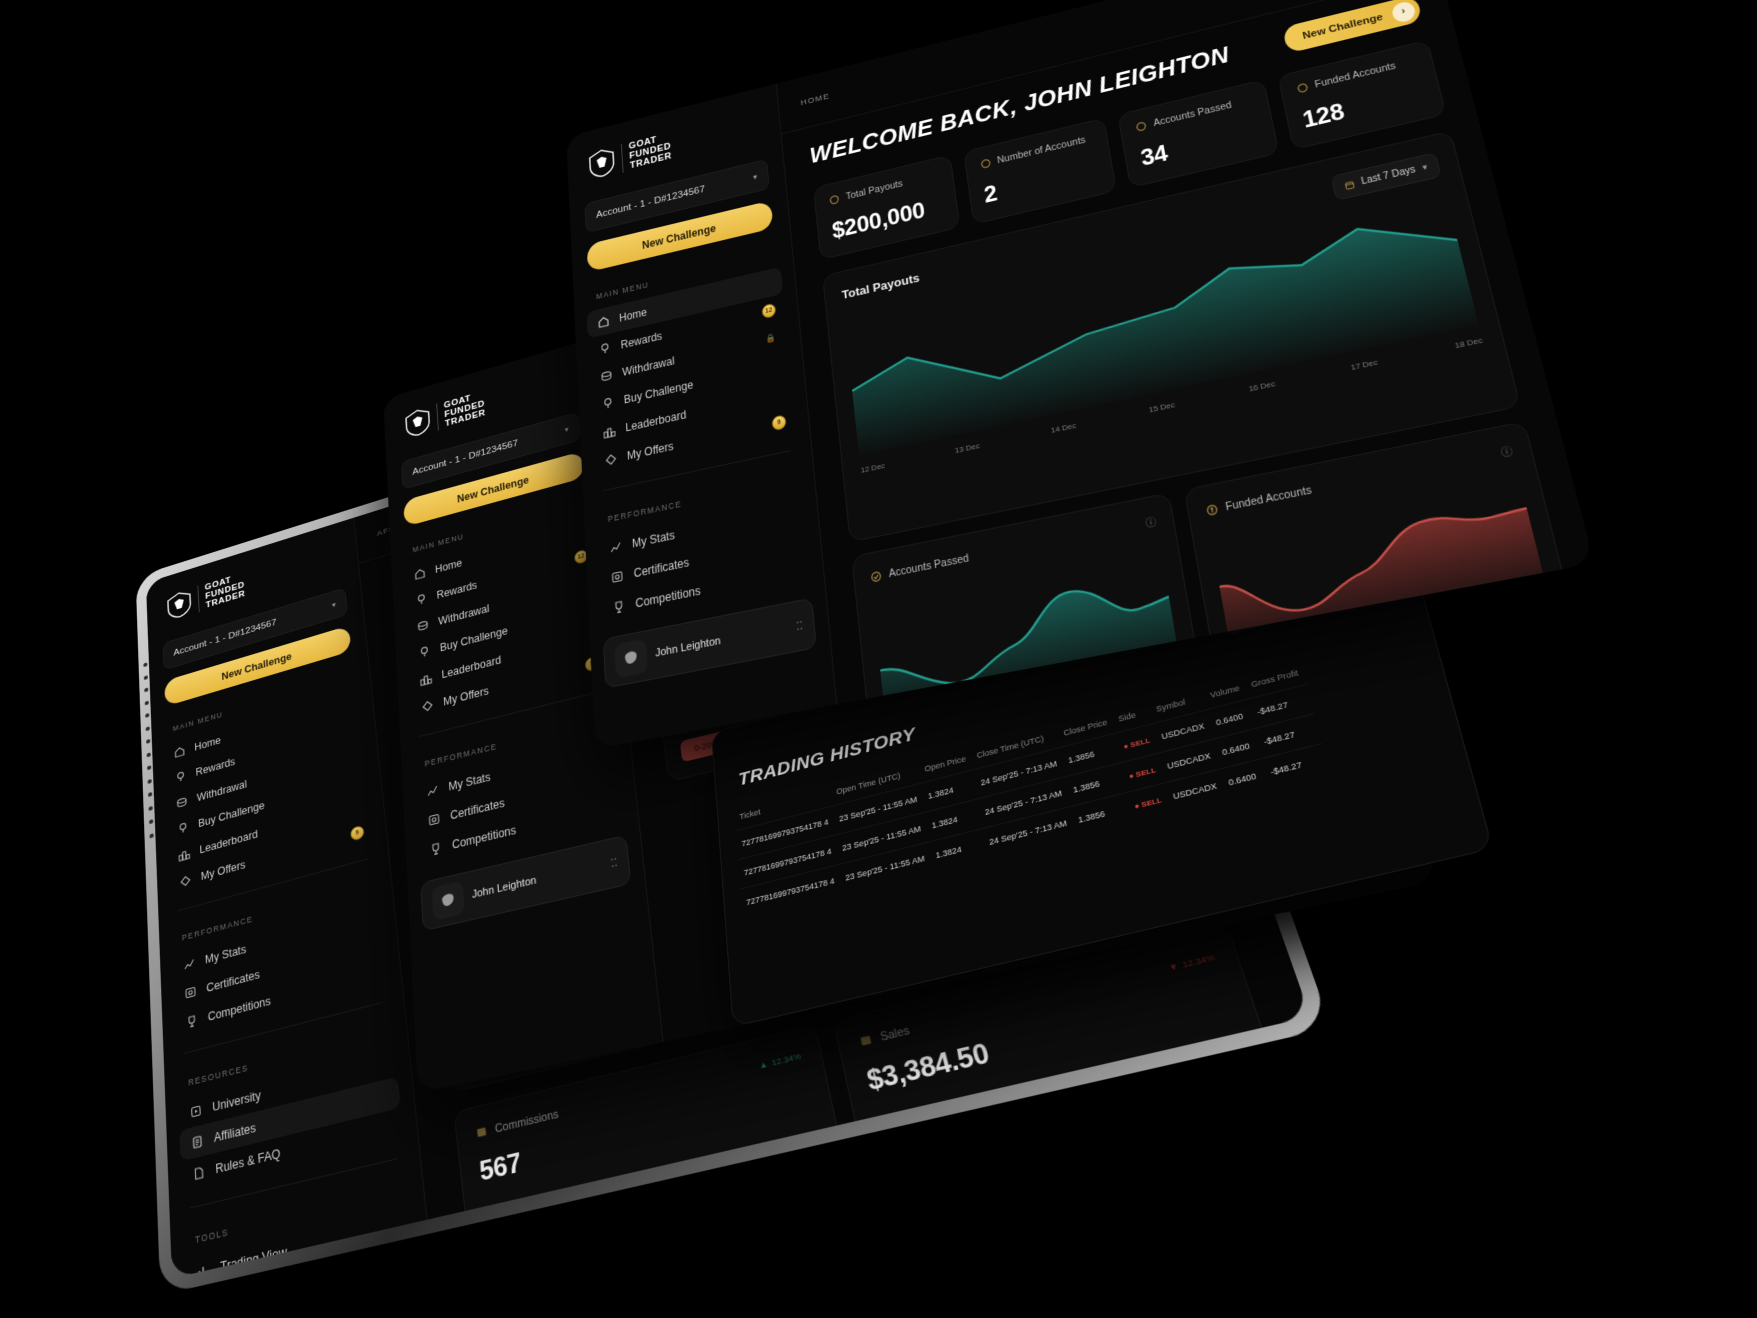  Describe the element at coordinates (1212, 509) in the screenshot. I see `funded-icon` at that location.